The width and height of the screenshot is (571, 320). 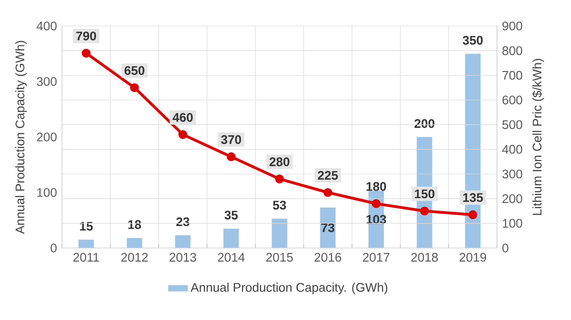 I want to click on data-label: 18, so click(x=135, y=224).